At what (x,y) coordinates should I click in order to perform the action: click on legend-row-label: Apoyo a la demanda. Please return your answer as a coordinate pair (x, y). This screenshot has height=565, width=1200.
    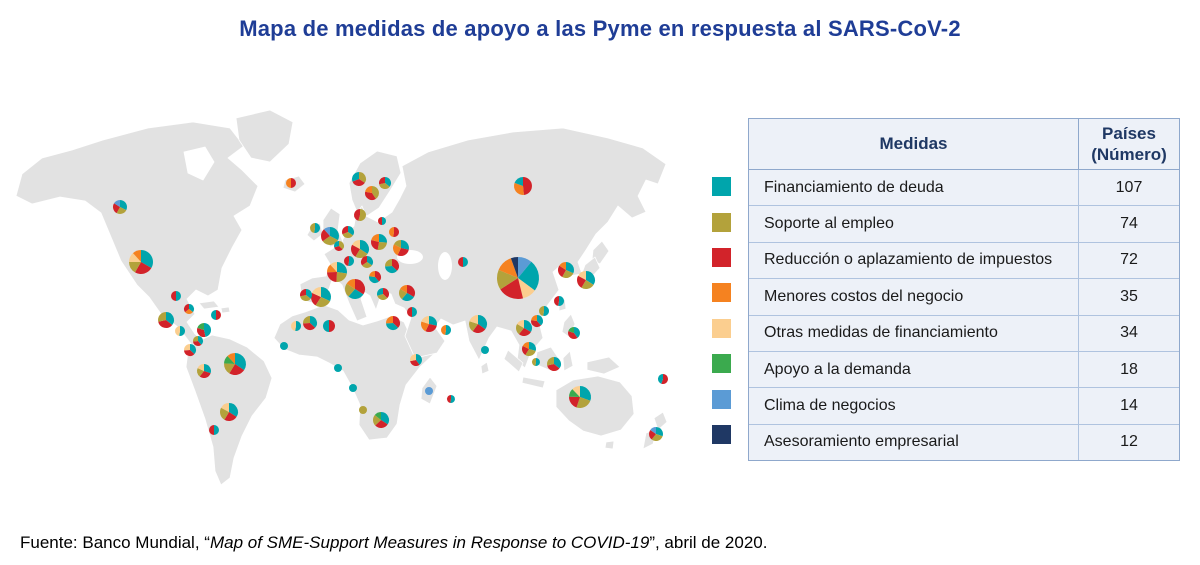
    Looking at the image, I should click on (837, 369).